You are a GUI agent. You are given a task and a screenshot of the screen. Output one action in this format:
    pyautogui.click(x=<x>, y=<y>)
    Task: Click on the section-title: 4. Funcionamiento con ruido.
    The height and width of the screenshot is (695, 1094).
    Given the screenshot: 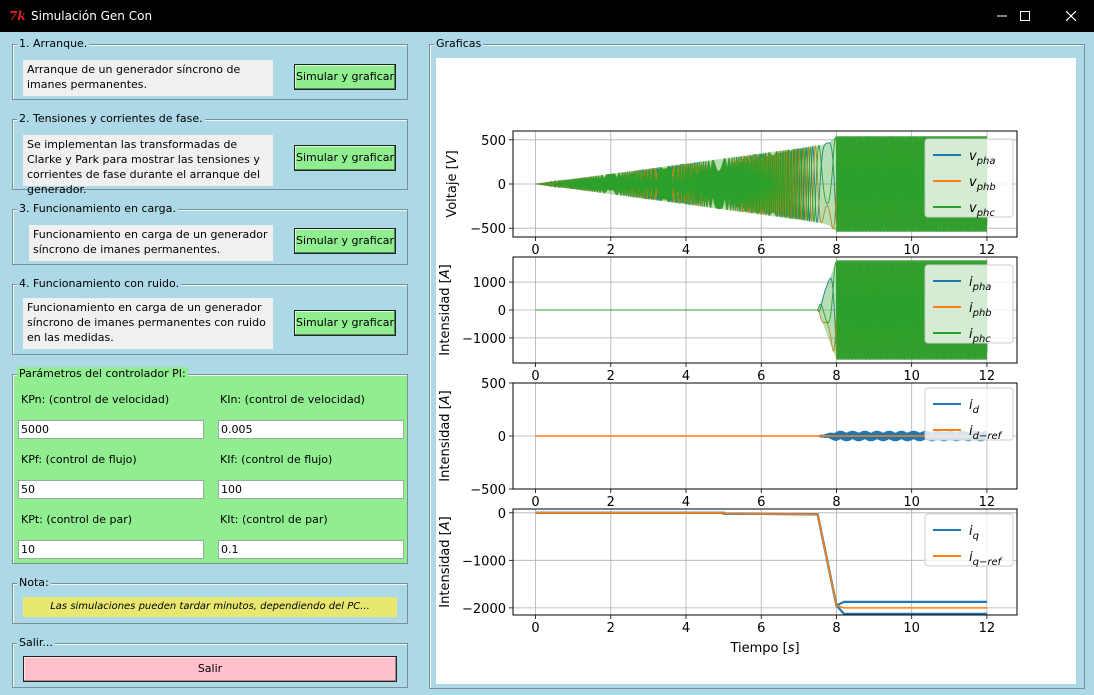 What is the action you would take?
    pyautogui.click(x=99, y=284)
    